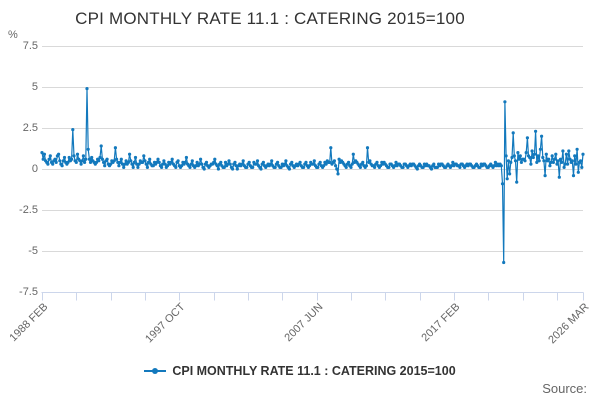  Describe the element at coordinates (155, 371) in the screenshot. I see `legend-line-marker-icon` at that location.